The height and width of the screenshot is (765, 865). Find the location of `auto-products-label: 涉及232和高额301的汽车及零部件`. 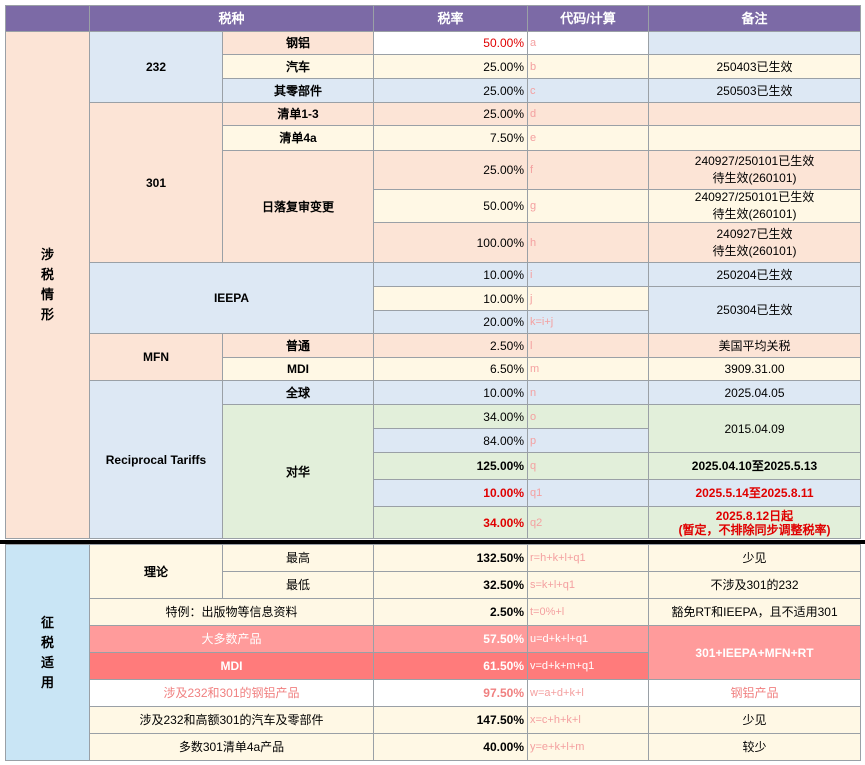

auto-products-label: 涉及232和高额301的汽车及零部件 is located at coordinates (231, 720).